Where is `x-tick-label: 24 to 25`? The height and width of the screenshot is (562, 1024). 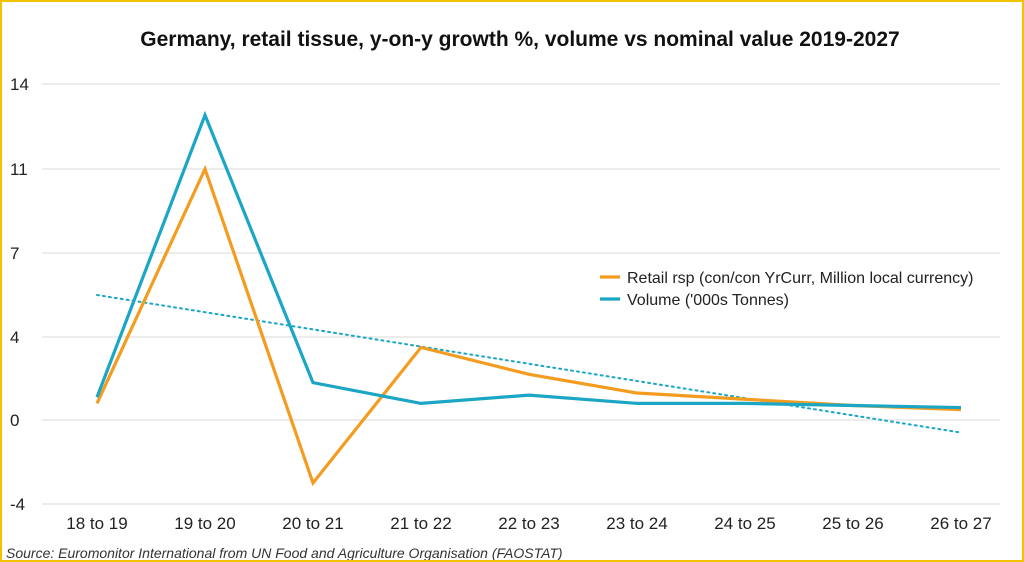
x-tick-label: 24 to 25 is located at coordinates (744, 523).